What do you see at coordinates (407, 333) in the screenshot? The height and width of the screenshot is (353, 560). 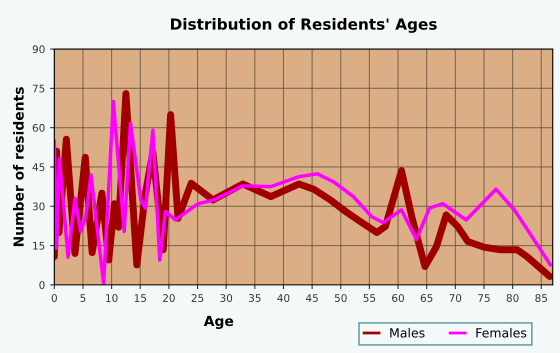 I see `legend-label: Males` at bounding box center [407, 333].